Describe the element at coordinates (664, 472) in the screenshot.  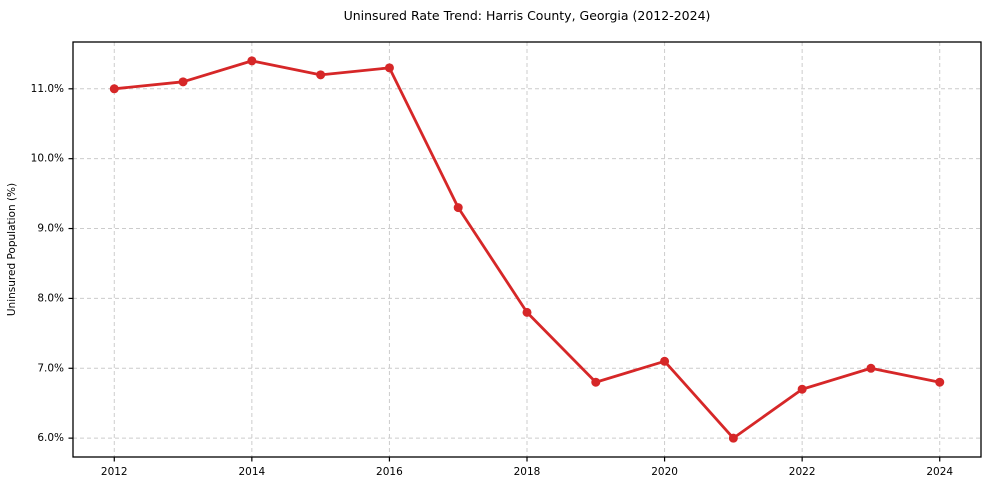
I see `x-tick-label: 2020` at that location.